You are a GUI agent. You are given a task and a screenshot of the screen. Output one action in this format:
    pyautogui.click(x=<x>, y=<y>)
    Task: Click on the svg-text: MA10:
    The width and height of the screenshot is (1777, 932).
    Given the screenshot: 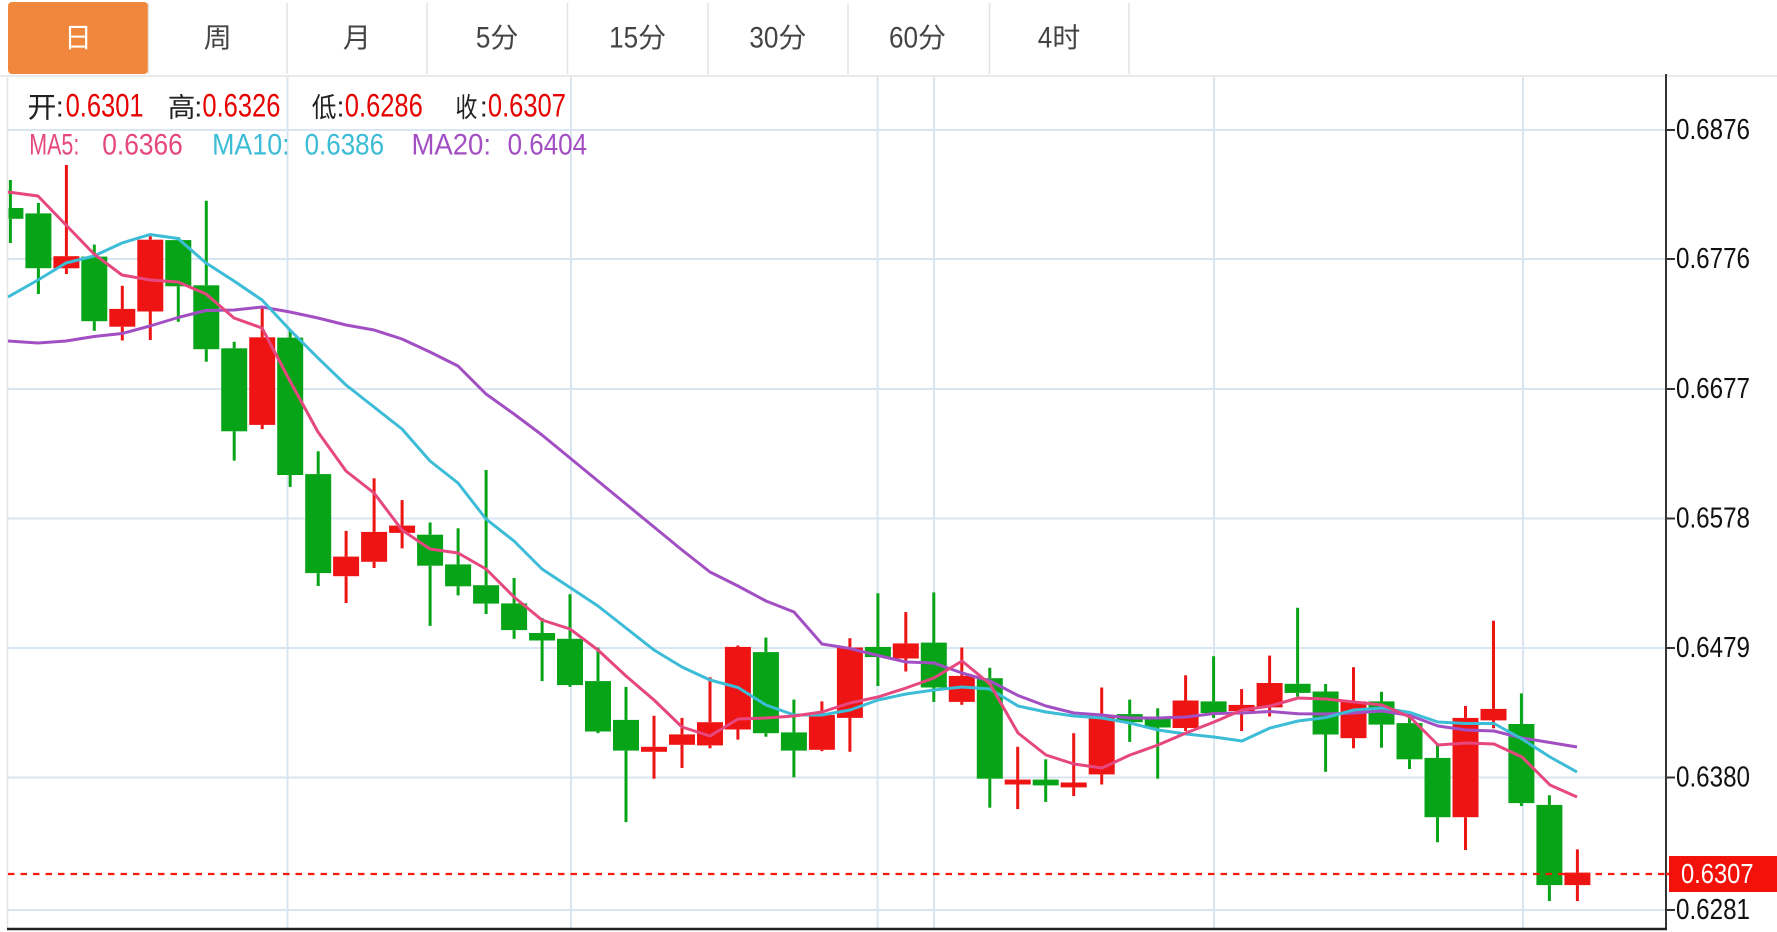 What is the action you would take?
    pyautogui.click(x=251, y=145)
    